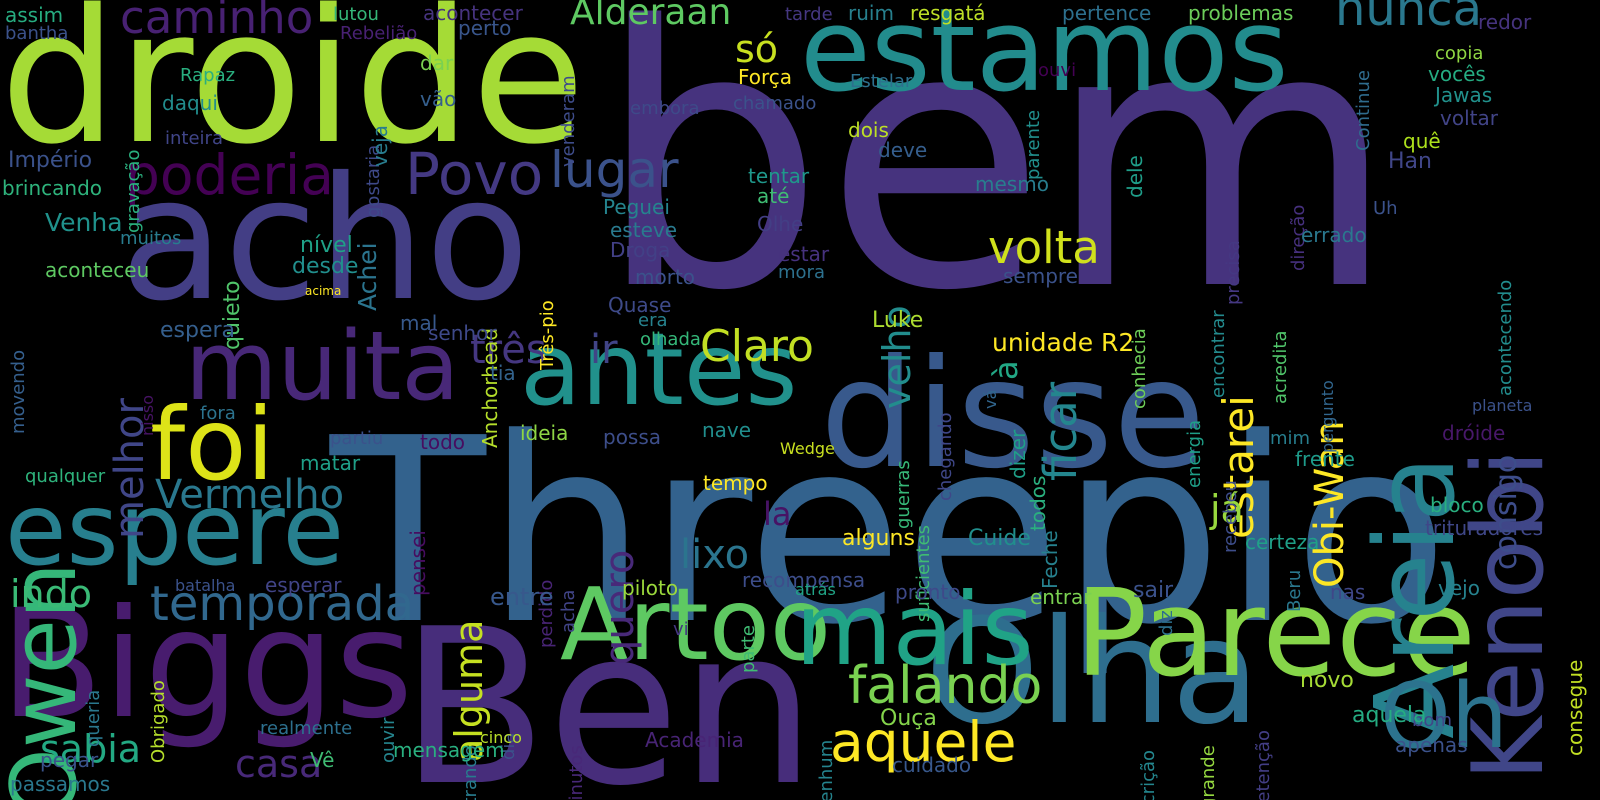 This screenshot has height=800, width=1600. Describe the element at coordinates (651, 16) in the screenshot. I see `word: Alderaan` at that location.